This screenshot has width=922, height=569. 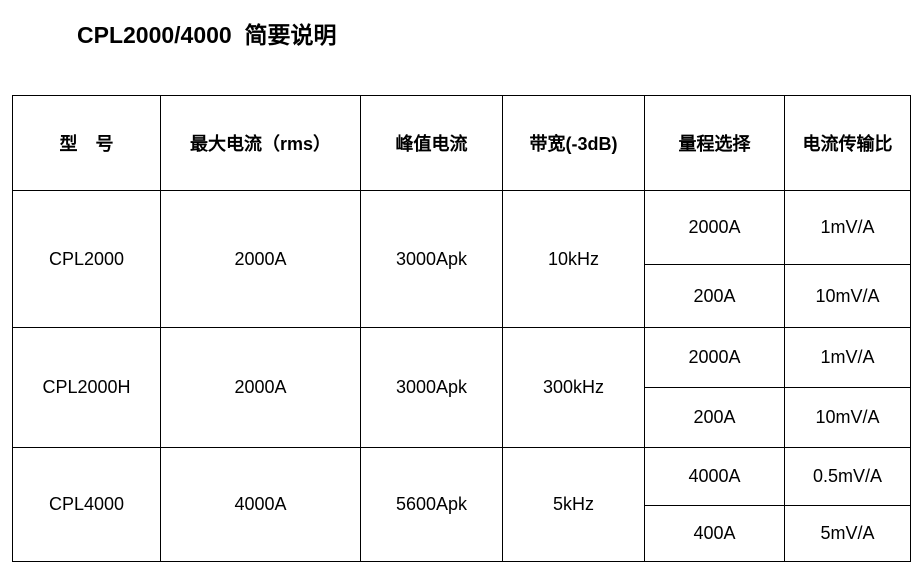 What do you see at coordinates (431, 504) in the screenshot?
I see `peak-current-cell: 5600Apk` at bounding box center [431, 504].